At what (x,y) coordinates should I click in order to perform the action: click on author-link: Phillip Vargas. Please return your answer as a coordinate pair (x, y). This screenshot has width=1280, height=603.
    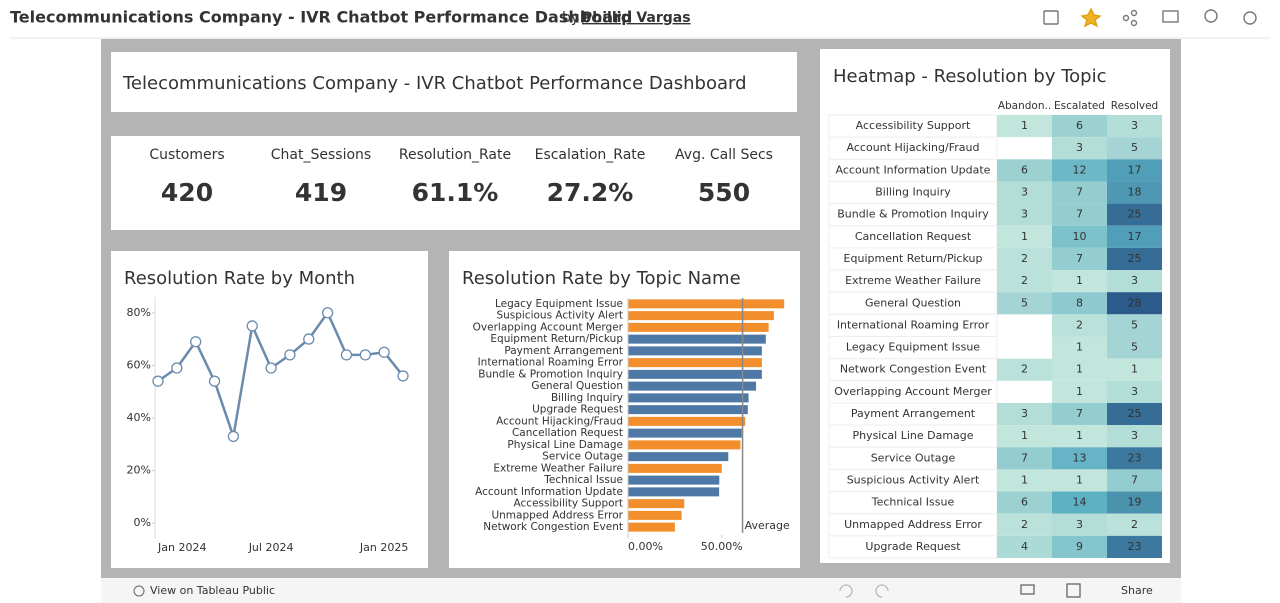
    Looking at the image, I should click on (636, 18).